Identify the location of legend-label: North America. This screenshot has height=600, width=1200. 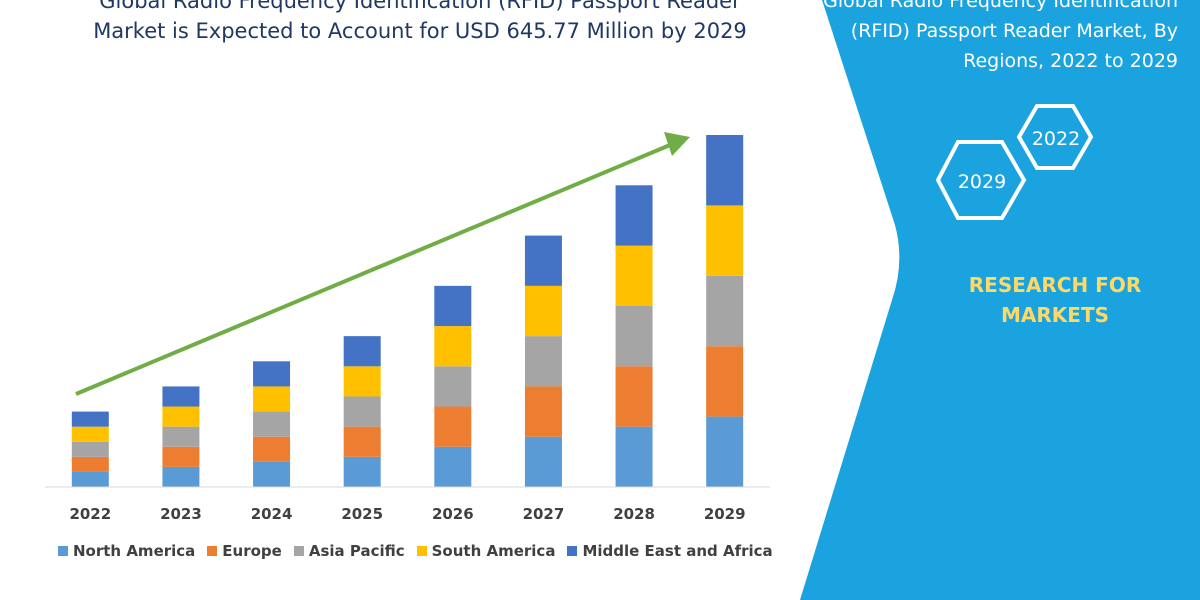
(134, 551).